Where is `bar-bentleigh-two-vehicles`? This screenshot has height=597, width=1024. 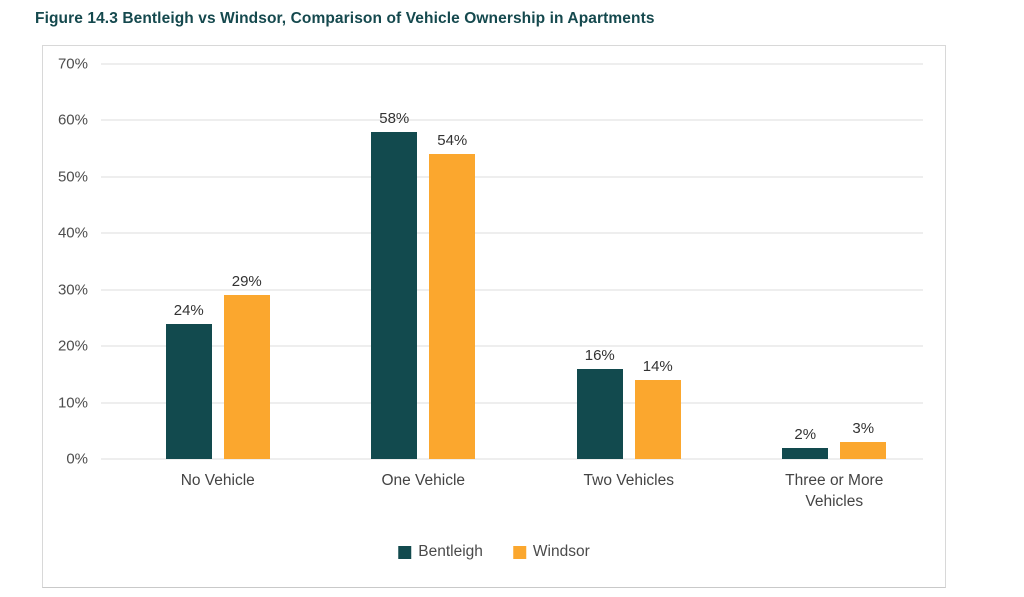 bar-bentleigh-two-vehicles is located at coordinates (599, 413).